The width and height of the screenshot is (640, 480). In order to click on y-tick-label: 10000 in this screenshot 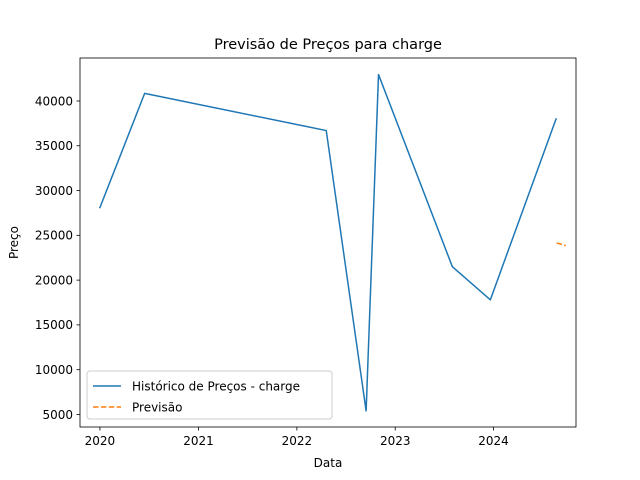, I will do `click(54, 370)`.